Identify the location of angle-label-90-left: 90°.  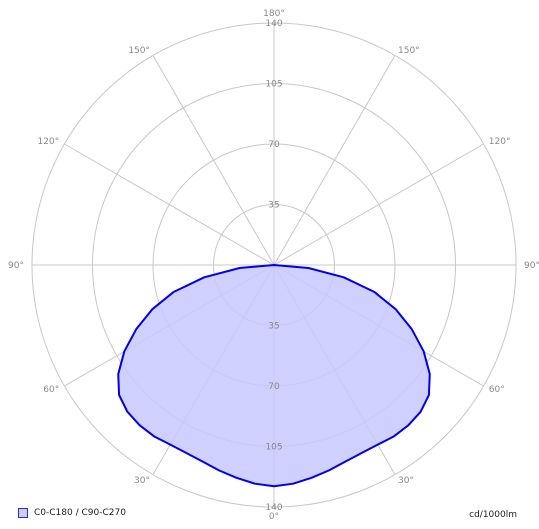
(16, 266).